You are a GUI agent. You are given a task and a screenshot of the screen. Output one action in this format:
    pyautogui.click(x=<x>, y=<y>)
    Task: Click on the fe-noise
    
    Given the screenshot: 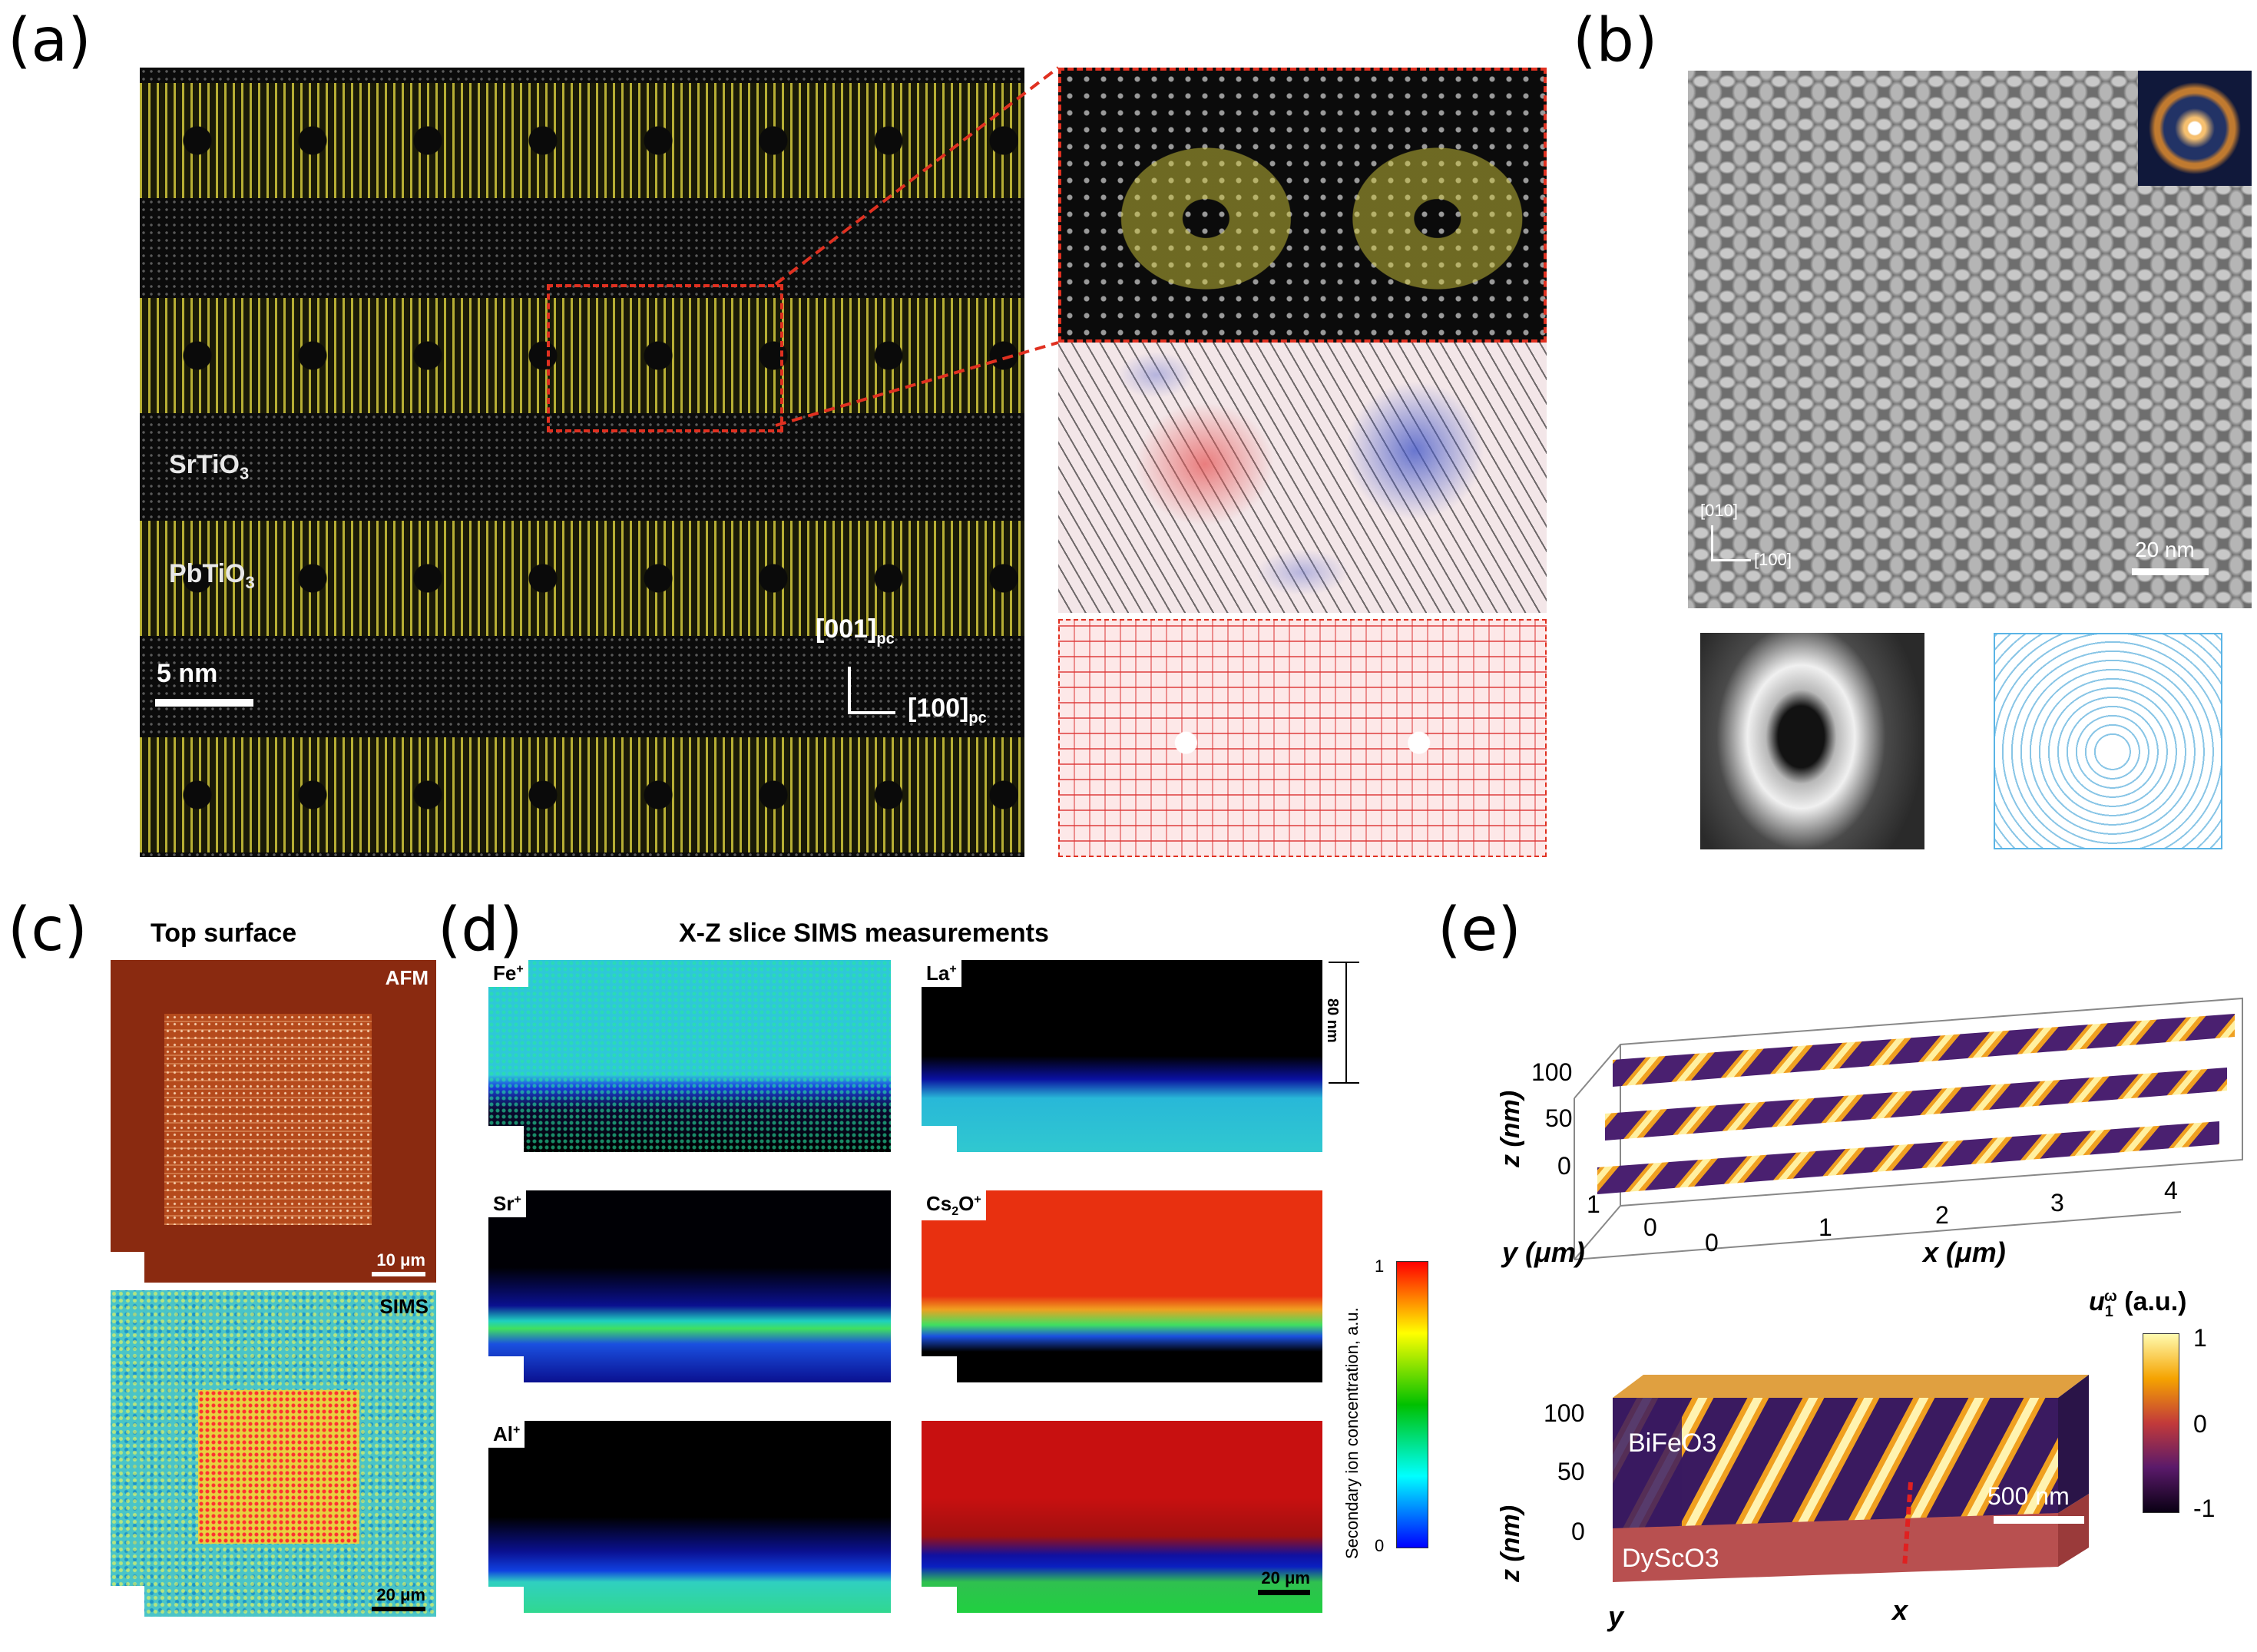 What is the action you would take?
    pyautogui.click(x=689, y=1056)
    